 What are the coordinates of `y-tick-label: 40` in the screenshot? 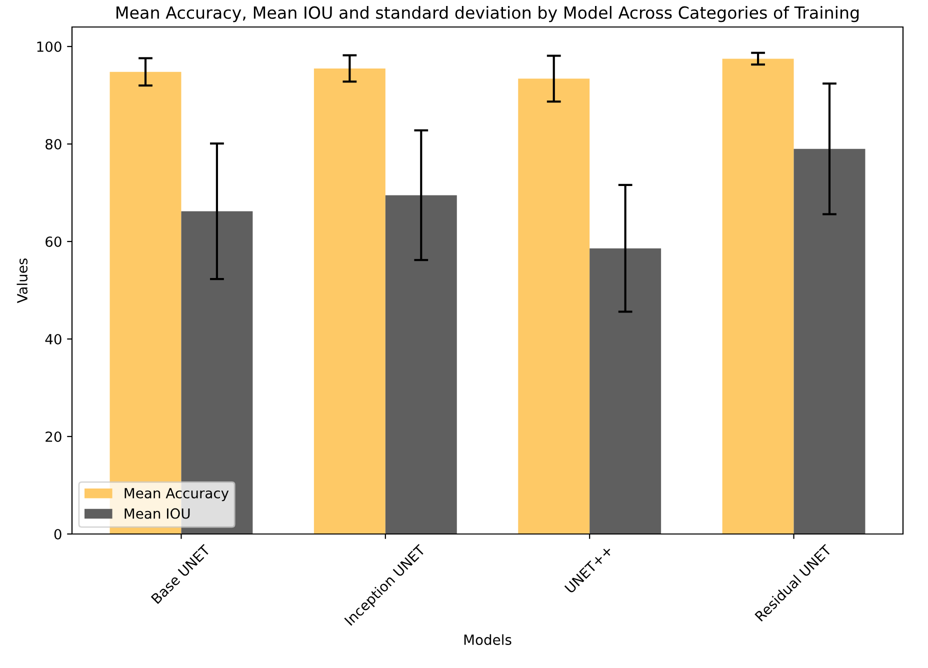 It's located at (53, 339).